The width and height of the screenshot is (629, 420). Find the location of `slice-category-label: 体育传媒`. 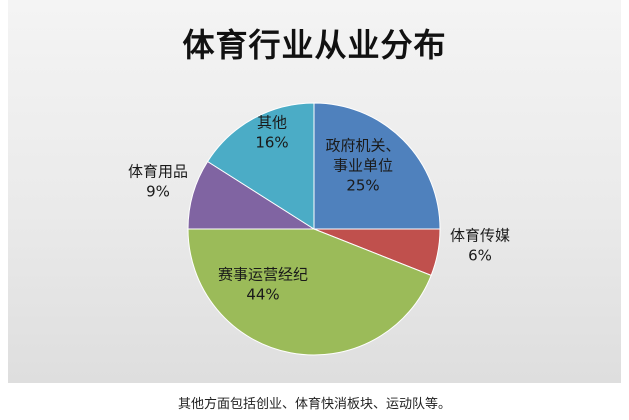

slice-category-label: 体育传媒 is located at coordinates (480, 236).